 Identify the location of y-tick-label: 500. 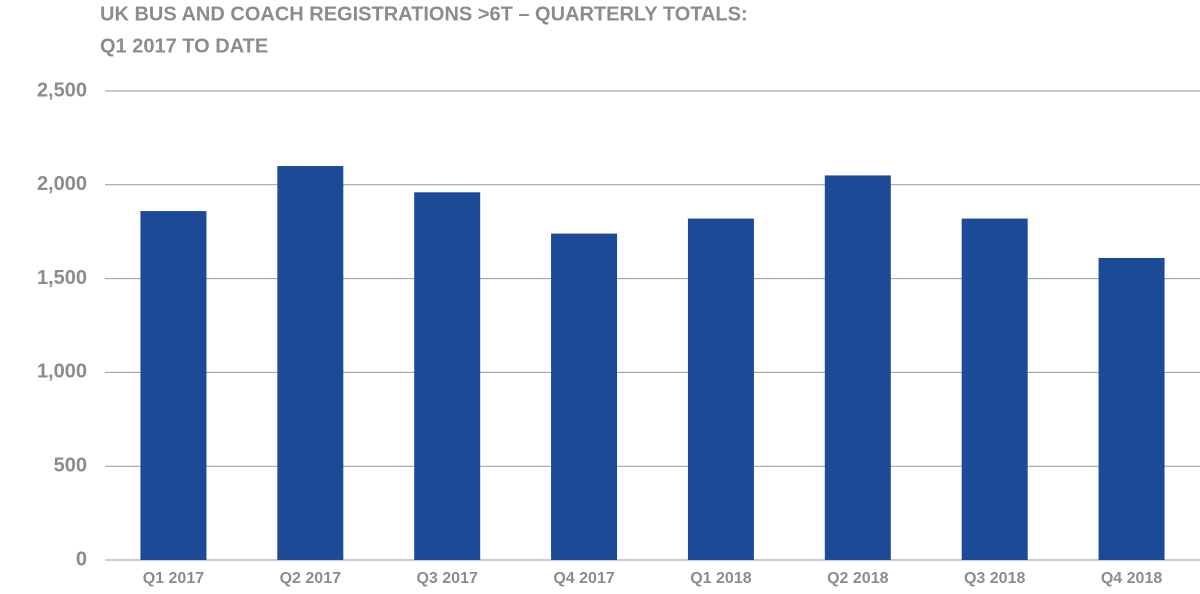
(70, 465).